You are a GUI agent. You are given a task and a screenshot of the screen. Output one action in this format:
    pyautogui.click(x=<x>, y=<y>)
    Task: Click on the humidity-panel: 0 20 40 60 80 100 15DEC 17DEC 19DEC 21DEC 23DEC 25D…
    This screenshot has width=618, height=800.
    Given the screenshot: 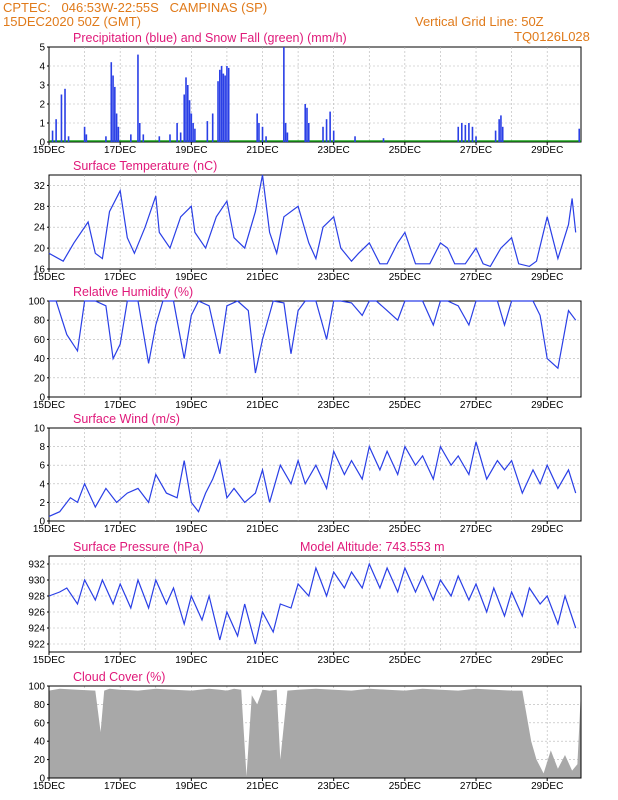 What is the action you would take?
    pyautogui.click(x=305, y=348)
    